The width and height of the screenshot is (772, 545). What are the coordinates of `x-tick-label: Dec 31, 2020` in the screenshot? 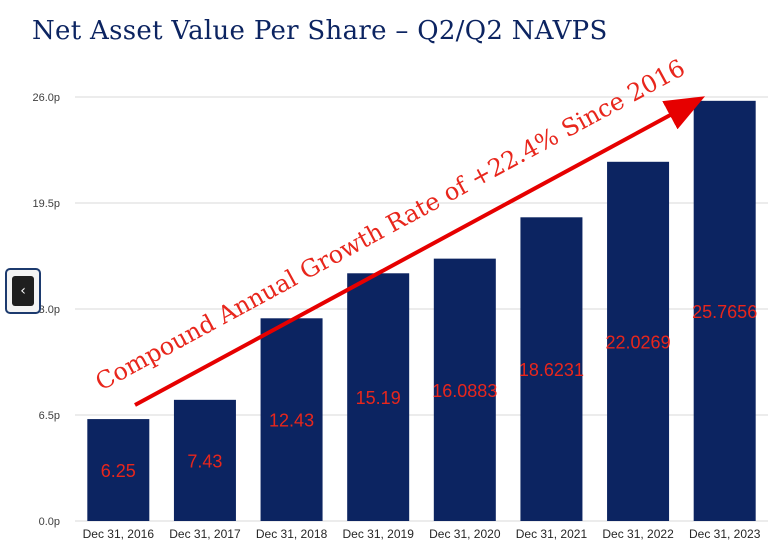 It's located at (465, 534).